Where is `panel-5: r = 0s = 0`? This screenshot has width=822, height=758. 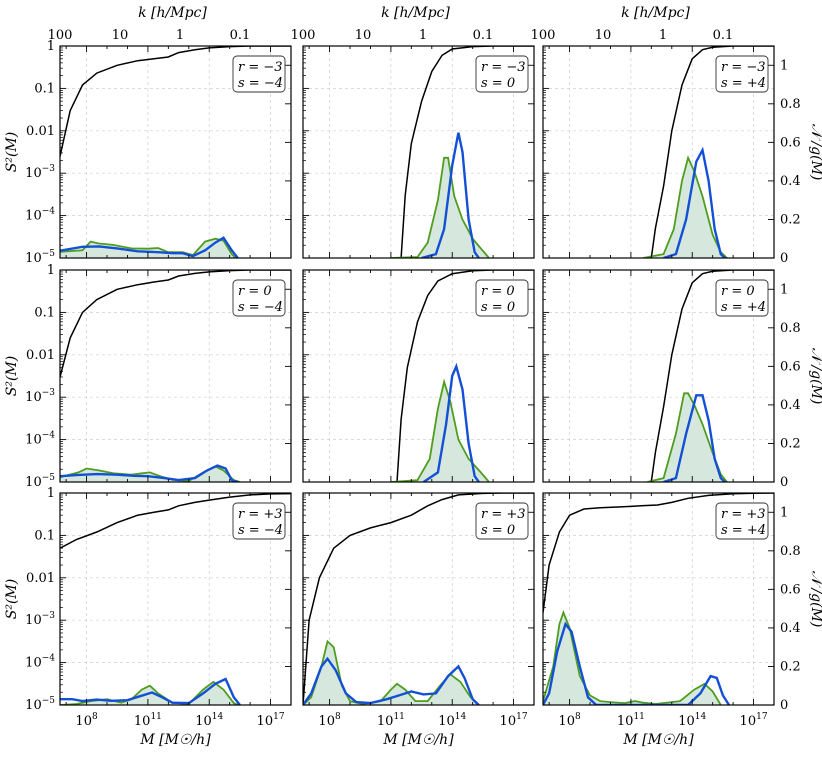
panel-5: r = 0s = 0 is located at coordinates (418, 376).